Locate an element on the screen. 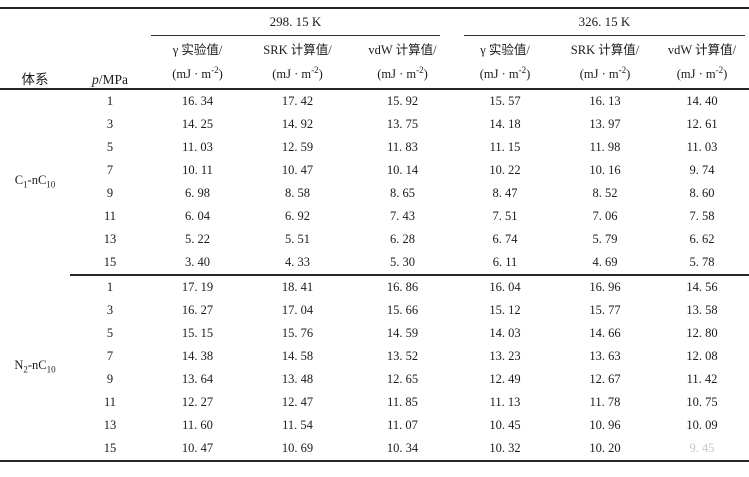 The height and width of the screenshot is (477, 749). value-cell: 14. 59 is located at coordinates (402, 333).